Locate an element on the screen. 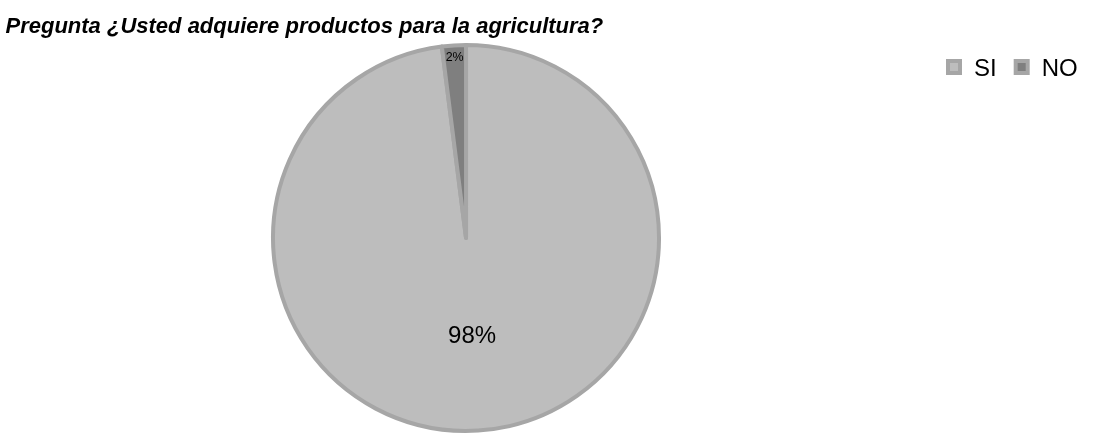  chart-title: Pregunta ¿Usted adquiere productos para la agricultura? is located at coordinates (304, 26).